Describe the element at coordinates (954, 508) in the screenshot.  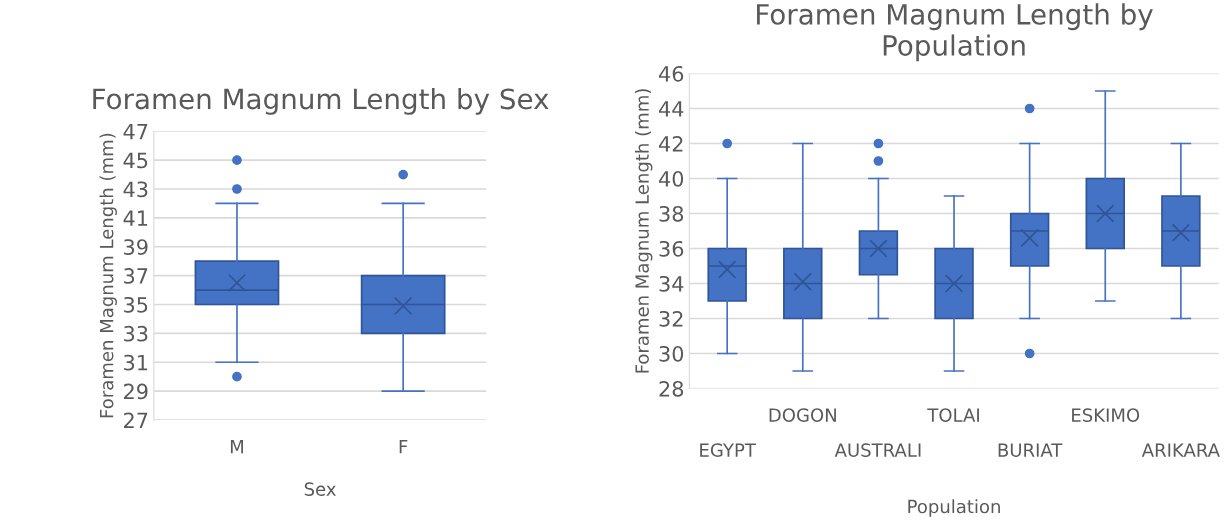
I see `x-axis-title: Population` at that location.